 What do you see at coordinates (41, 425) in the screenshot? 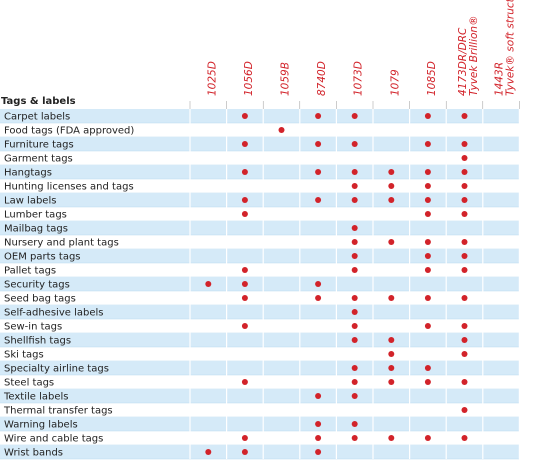
I see `row-label: Warning labels` at bounding box center [41, 425].